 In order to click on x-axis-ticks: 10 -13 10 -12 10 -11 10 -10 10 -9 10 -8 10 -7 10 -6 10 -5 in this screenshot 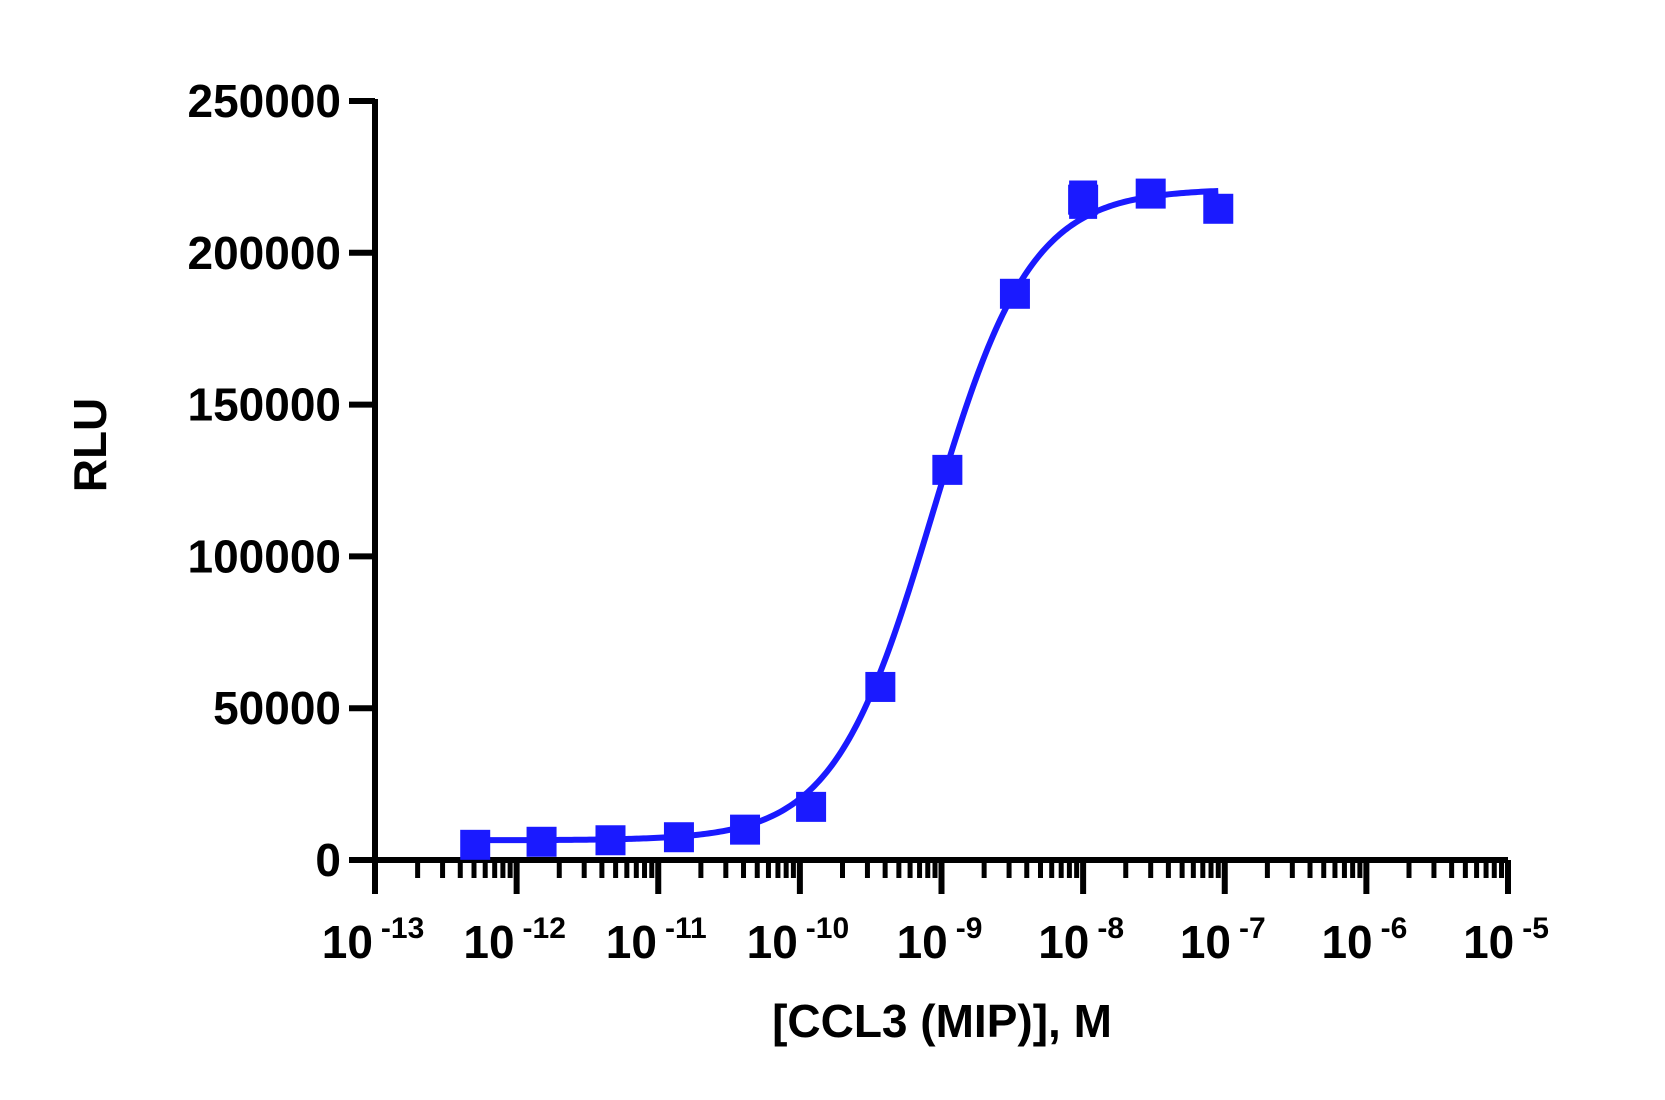, I will do `click(935, 914)`.